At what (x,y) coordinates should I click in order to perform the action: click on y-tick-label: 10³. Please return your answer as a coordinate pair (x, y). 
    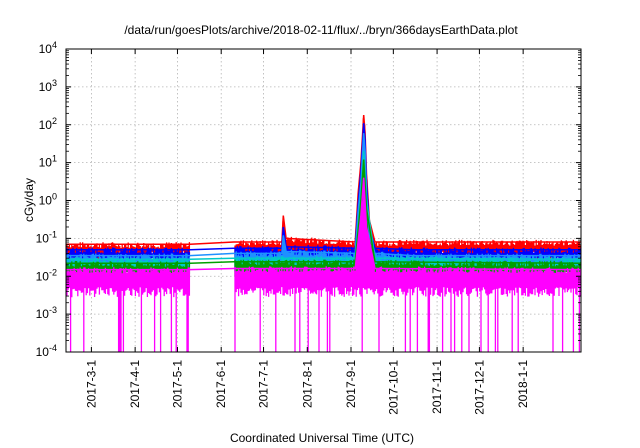
    Looking at the image, I should click on (48, 86).